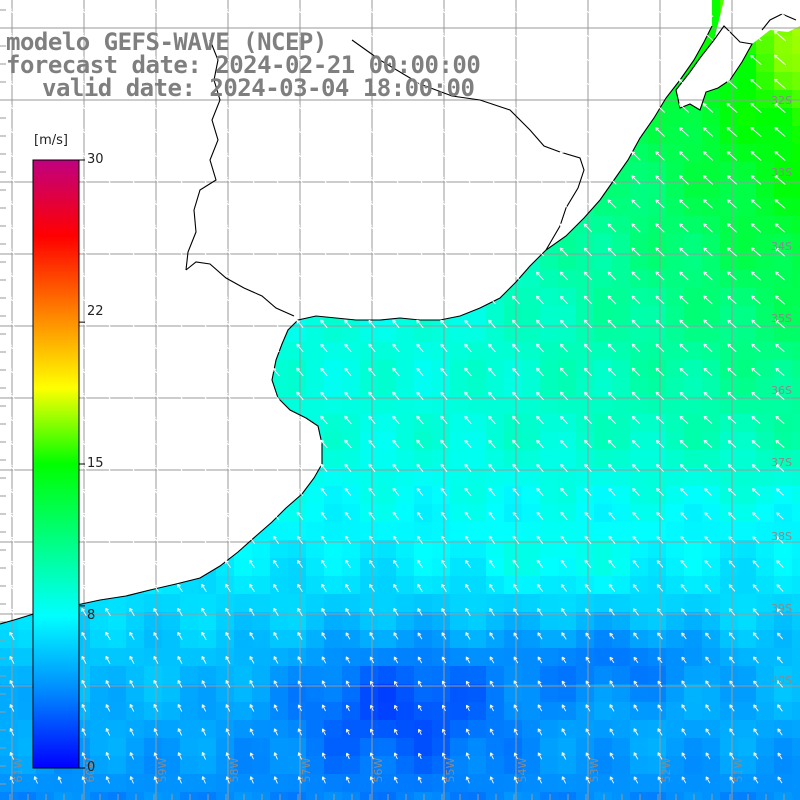 This screenshot has width=800, height=800. I want to click on latitude-label: 35S, so click(781, 318).